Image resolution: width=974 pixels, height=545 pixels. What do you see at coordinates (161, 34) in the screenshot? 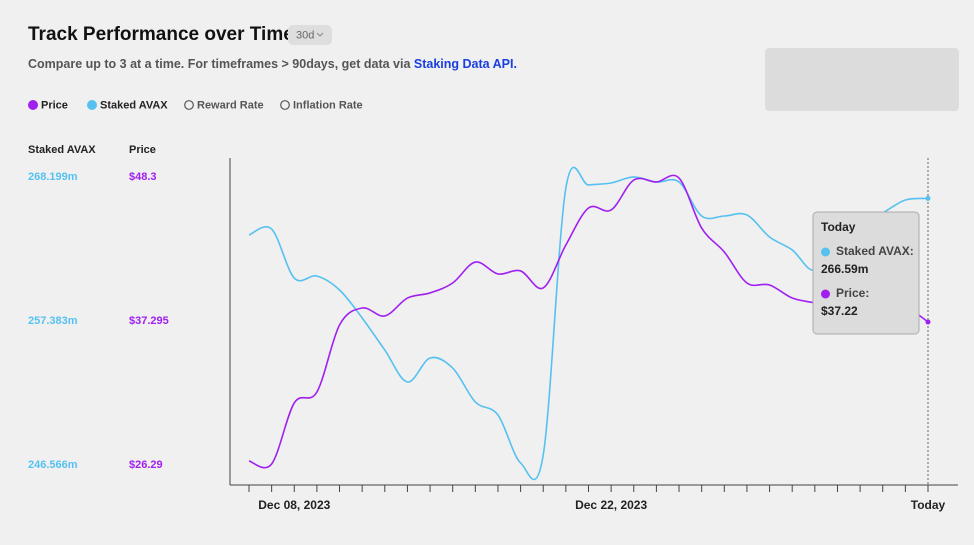
I see `page-title: Track Performance over Time` at bounding box center [161, 34].